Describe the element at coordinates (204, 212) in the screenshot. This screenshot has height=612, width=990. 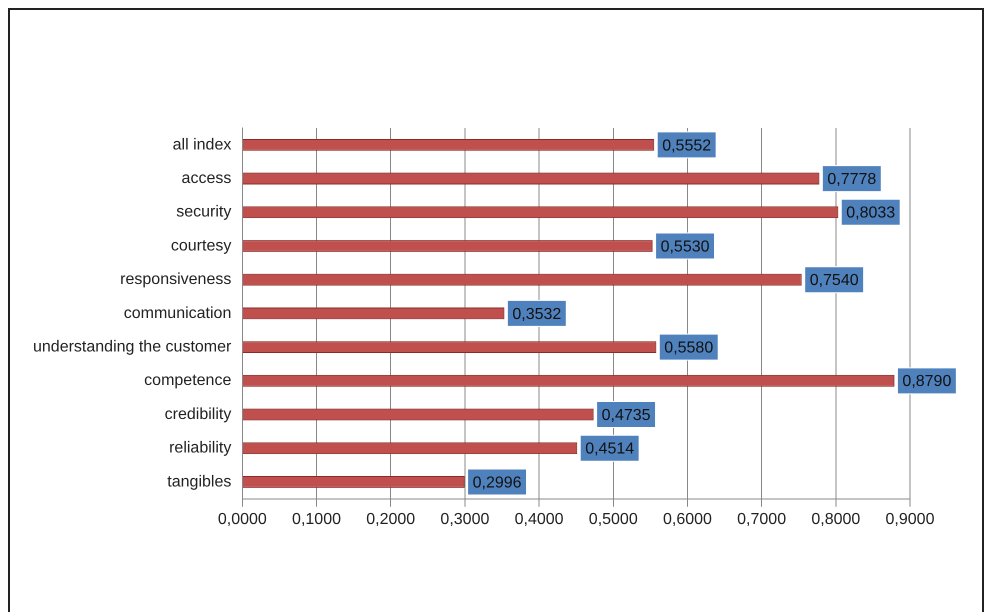
I see `y-tick-label: security` at that location.